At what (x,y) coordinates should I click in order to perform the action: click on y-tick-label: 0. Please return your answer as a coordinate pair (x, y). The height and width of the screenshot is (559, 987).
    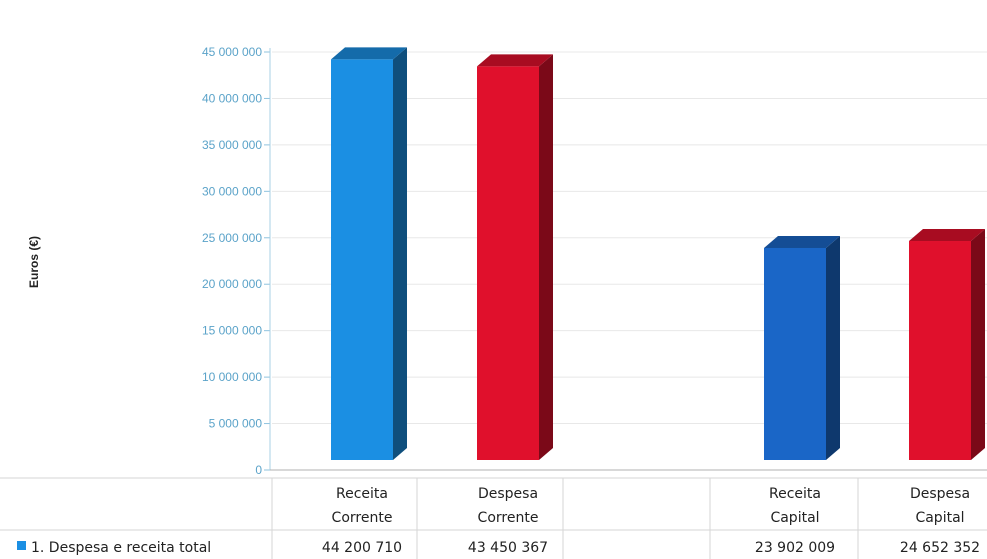
    Looking at the image, I should click on (258, 470).